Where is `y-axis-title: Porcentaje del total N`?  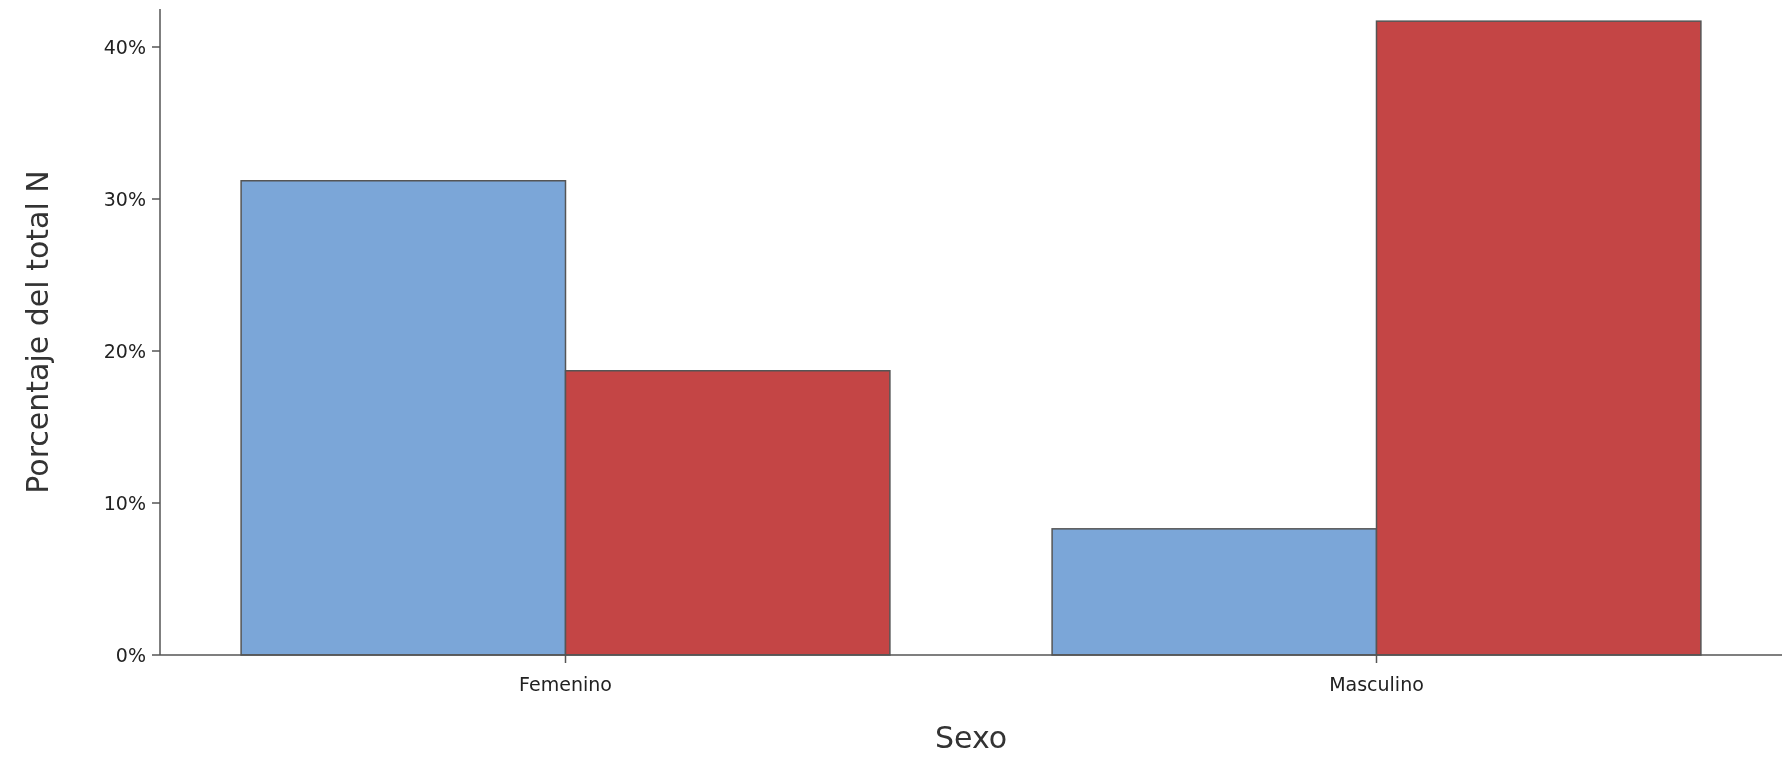 y-axis-title: Porcentaje del total N is located at coordinates (37, 332).